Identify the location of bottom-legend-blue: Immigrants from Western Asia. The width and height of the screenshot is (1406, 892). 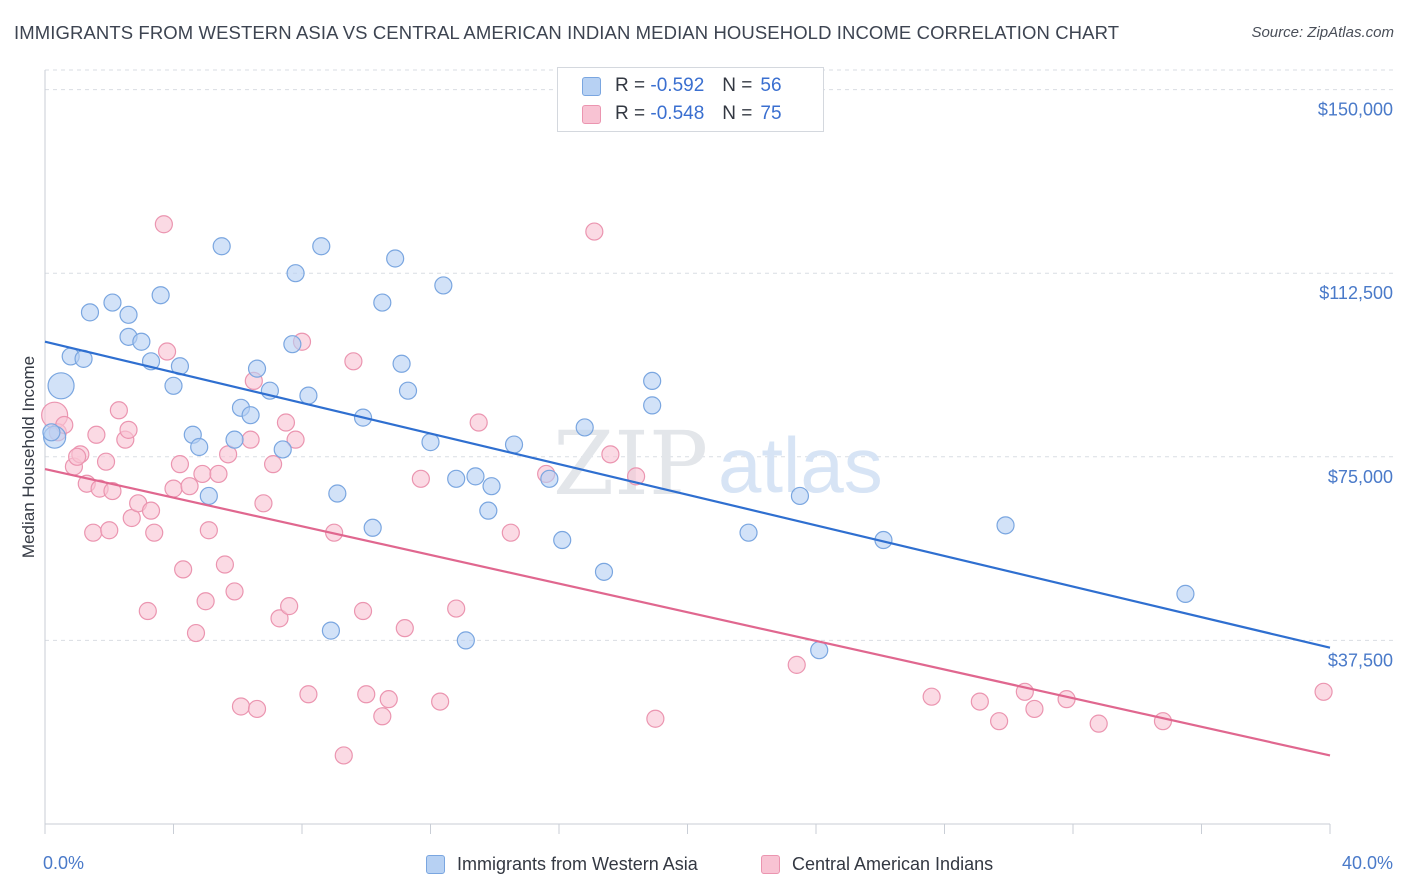
(562, 864).